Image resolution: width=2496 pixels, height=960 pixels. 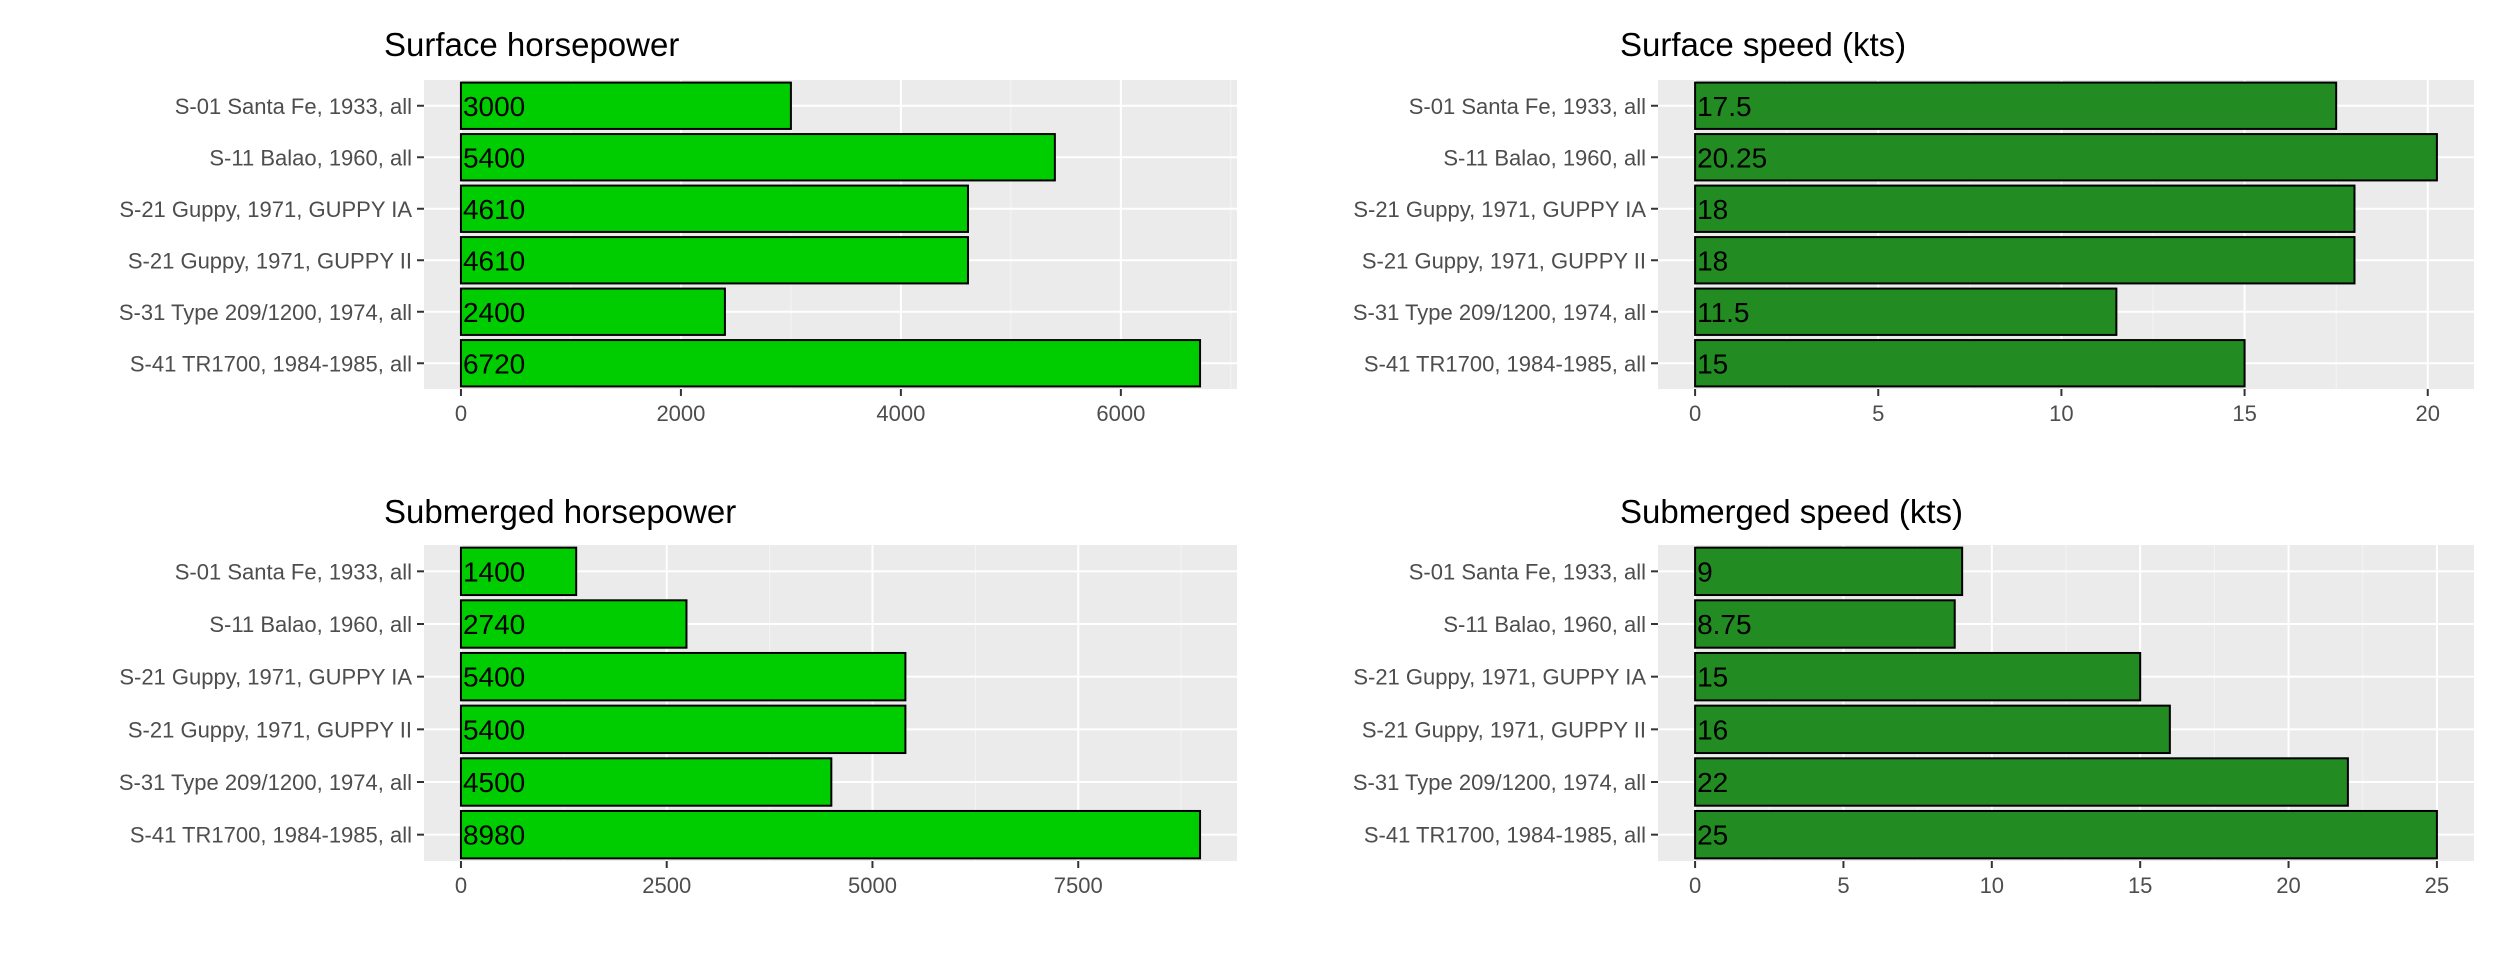 I want to click on chart-title: Surface speed (kts), so click(x=1763, y=44).